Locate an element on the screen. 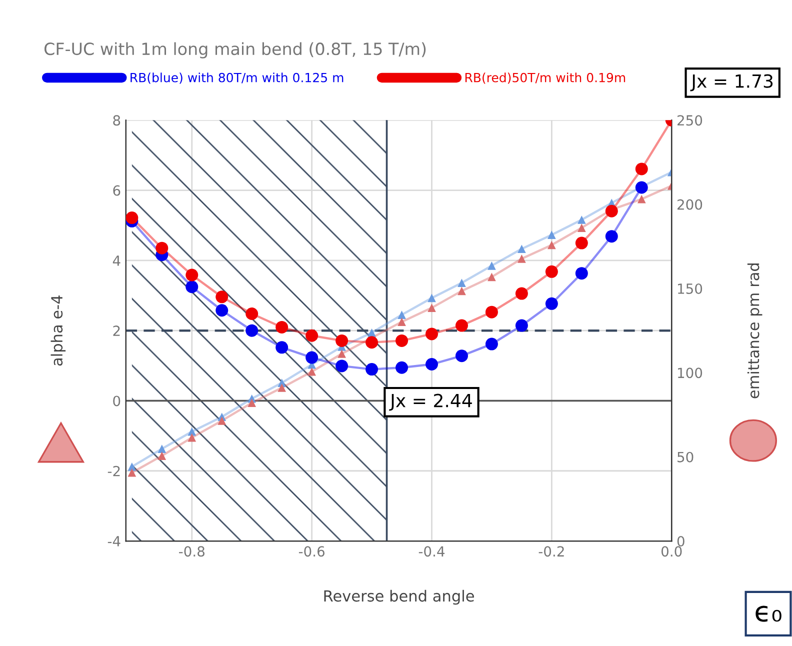  y2-axis-title: emittance pm rad is located at coordinates (754, 330).